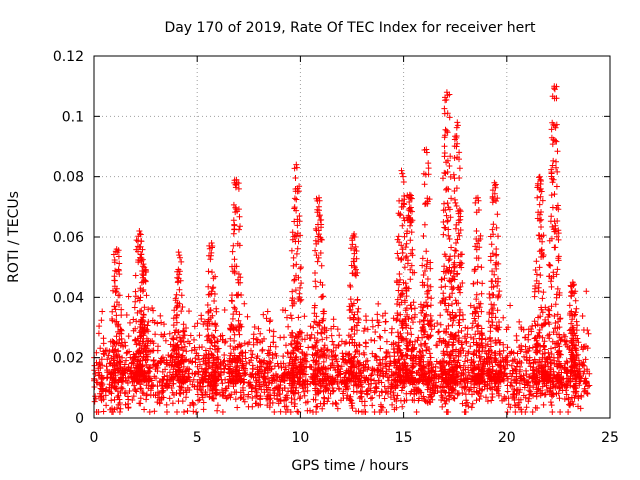  Describe the element at coordinates (68, 298) in the screenshot. I see `y-tick-label: 0.04` at that location.